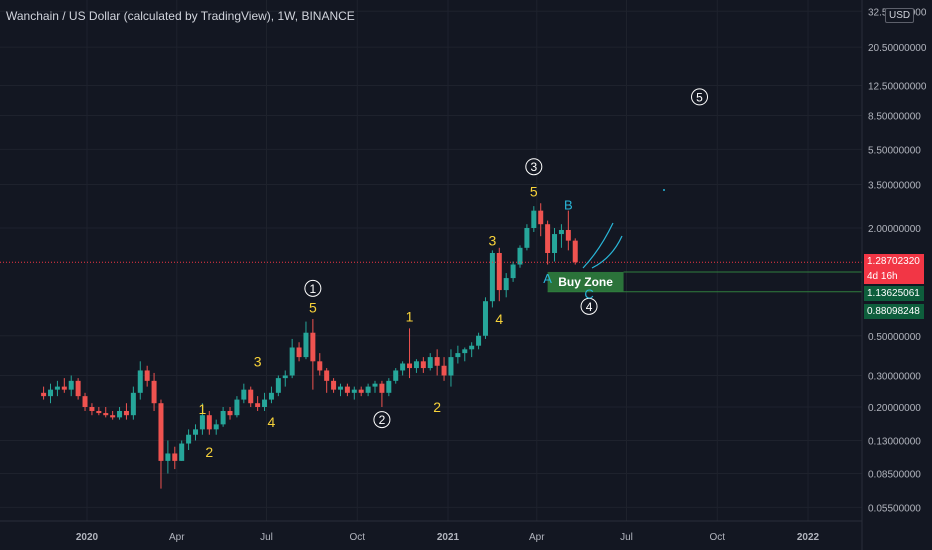  I want to click on price-tick-label: 0.30000000, so click(894, 376).